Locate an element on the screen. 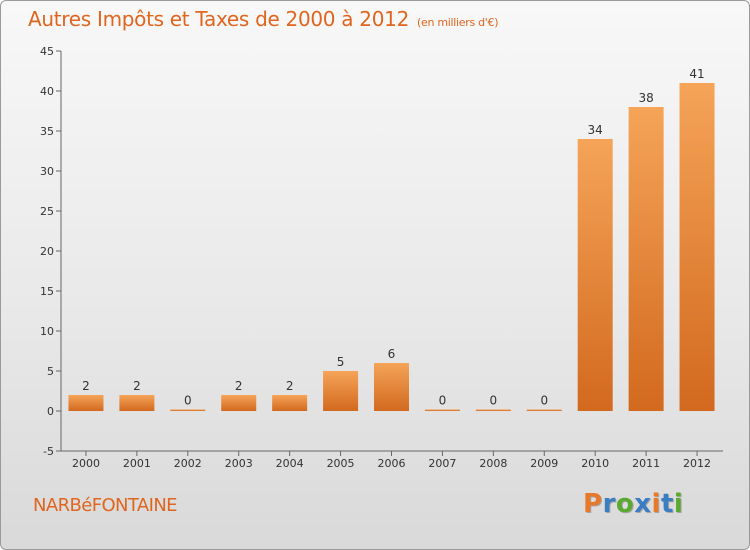 Image resolution: width=750 pixels, height=550 pixels. logo-letter: t is located at coordinates (667, 504).